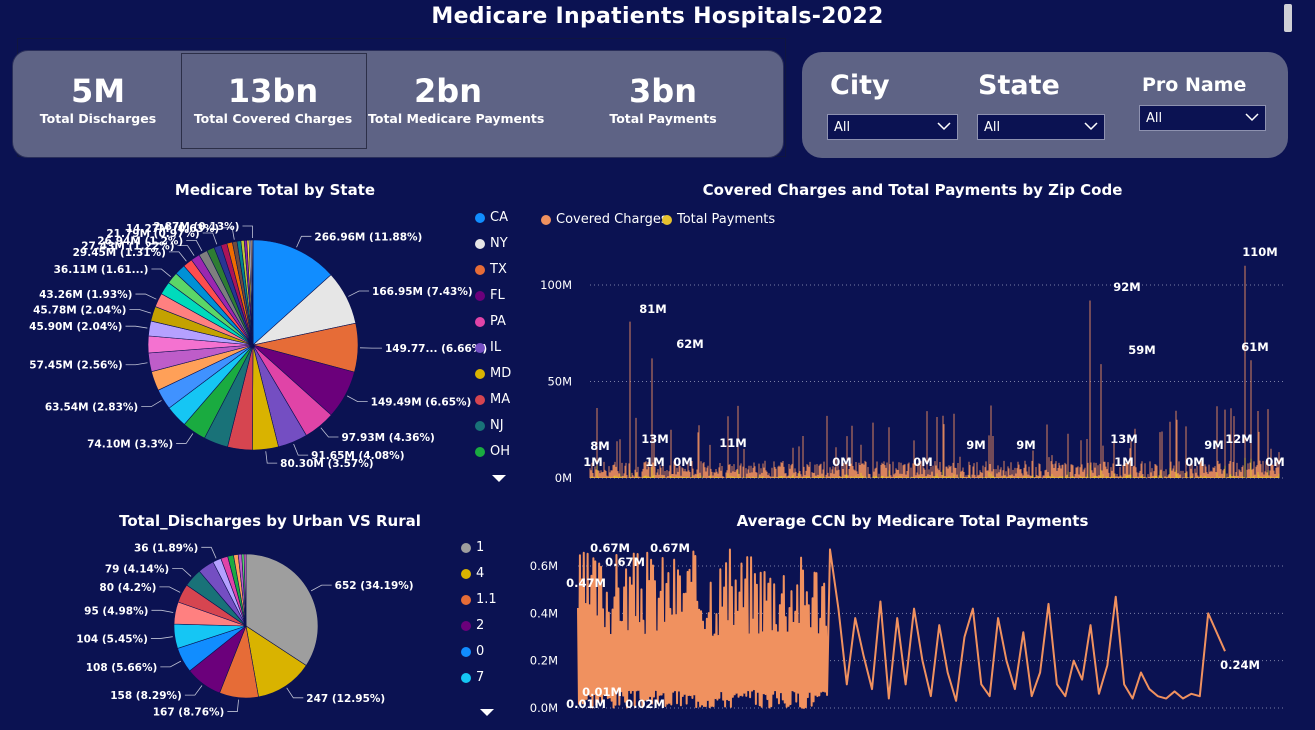 This screenshot has width=1315, height=730. What do you see at coordinates (1238, 439) in the screenshot?
I see `bar-data-label: 12M` at bounding box center [1238, 439].